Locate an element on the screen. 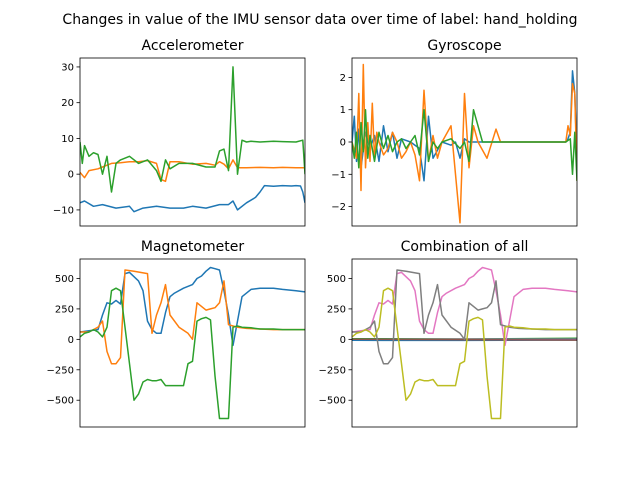  y-tick-label: 30 is located at coordinates (67, 67).